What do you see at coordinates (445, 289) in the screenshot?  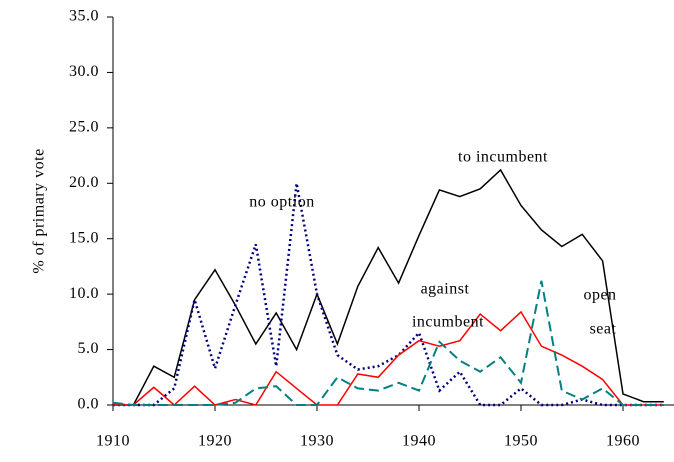 I see `annotation: against` at bounding box center [445, 289].